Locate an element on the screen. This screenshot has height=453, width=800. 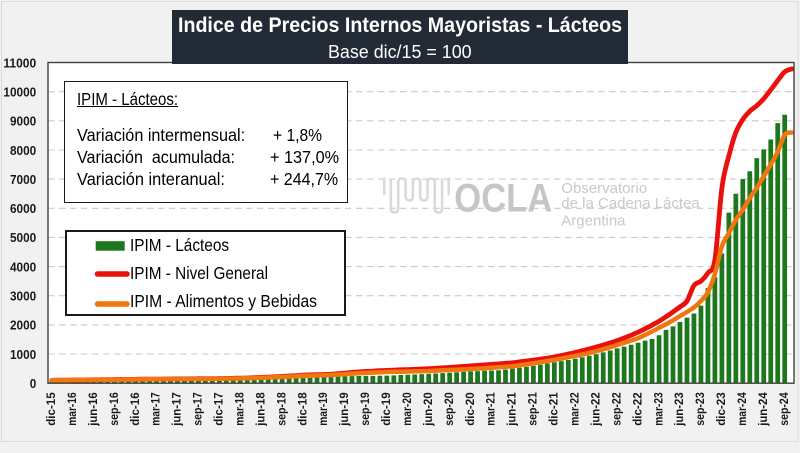
svg-text: dic-23 is located at coordinates (722, 409).